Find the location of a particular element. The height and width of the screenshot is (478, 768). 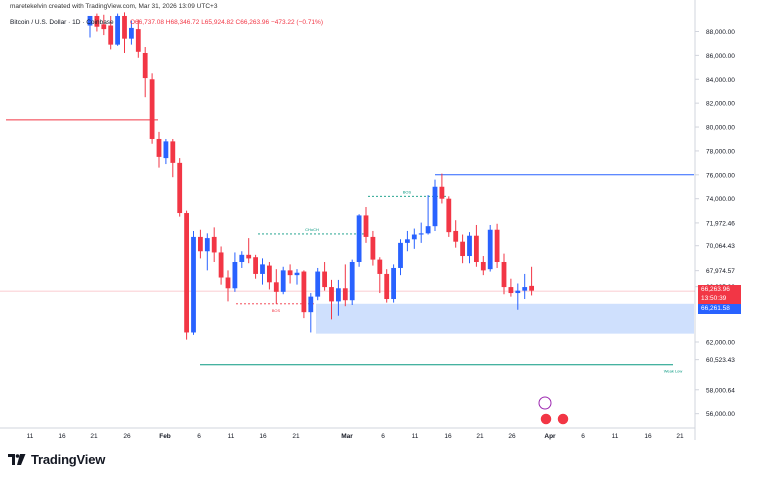

y-tick-label: 56,000.00 is located at coordinates (720, 414).